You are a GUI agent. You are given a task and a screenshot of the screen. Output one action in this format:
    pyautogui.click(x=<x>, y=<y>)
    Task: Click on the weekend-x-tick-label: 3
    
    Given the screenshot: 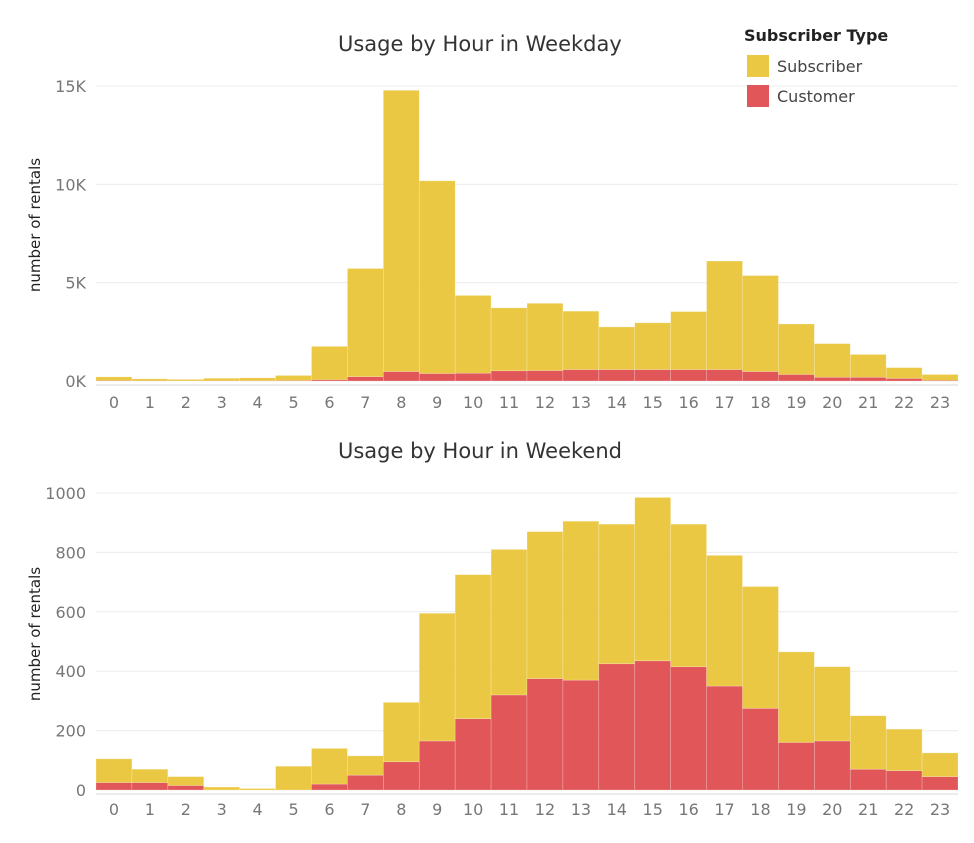 What is the action you would take?
    pyautogui.click(x=222, y=809)
    